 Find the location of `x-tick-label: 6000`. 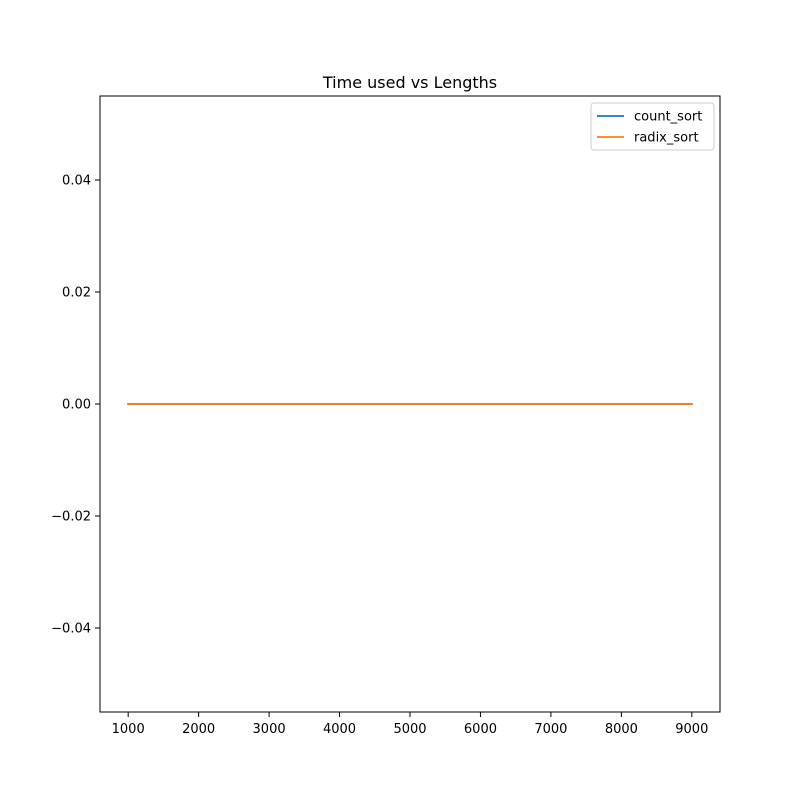

x-tick-label: 6000 is located at coordinates (480, 729).